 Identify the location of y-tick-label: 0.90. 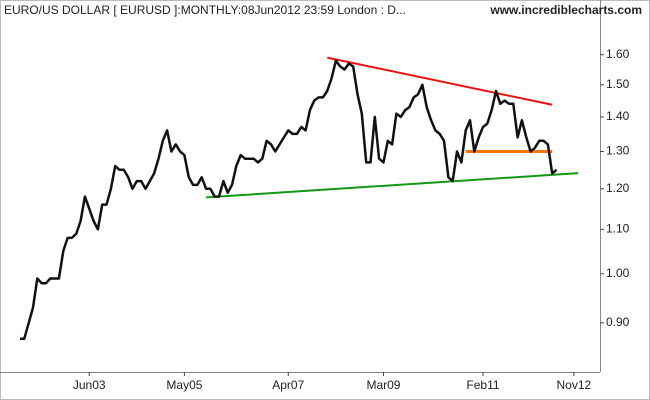
(618, 322).